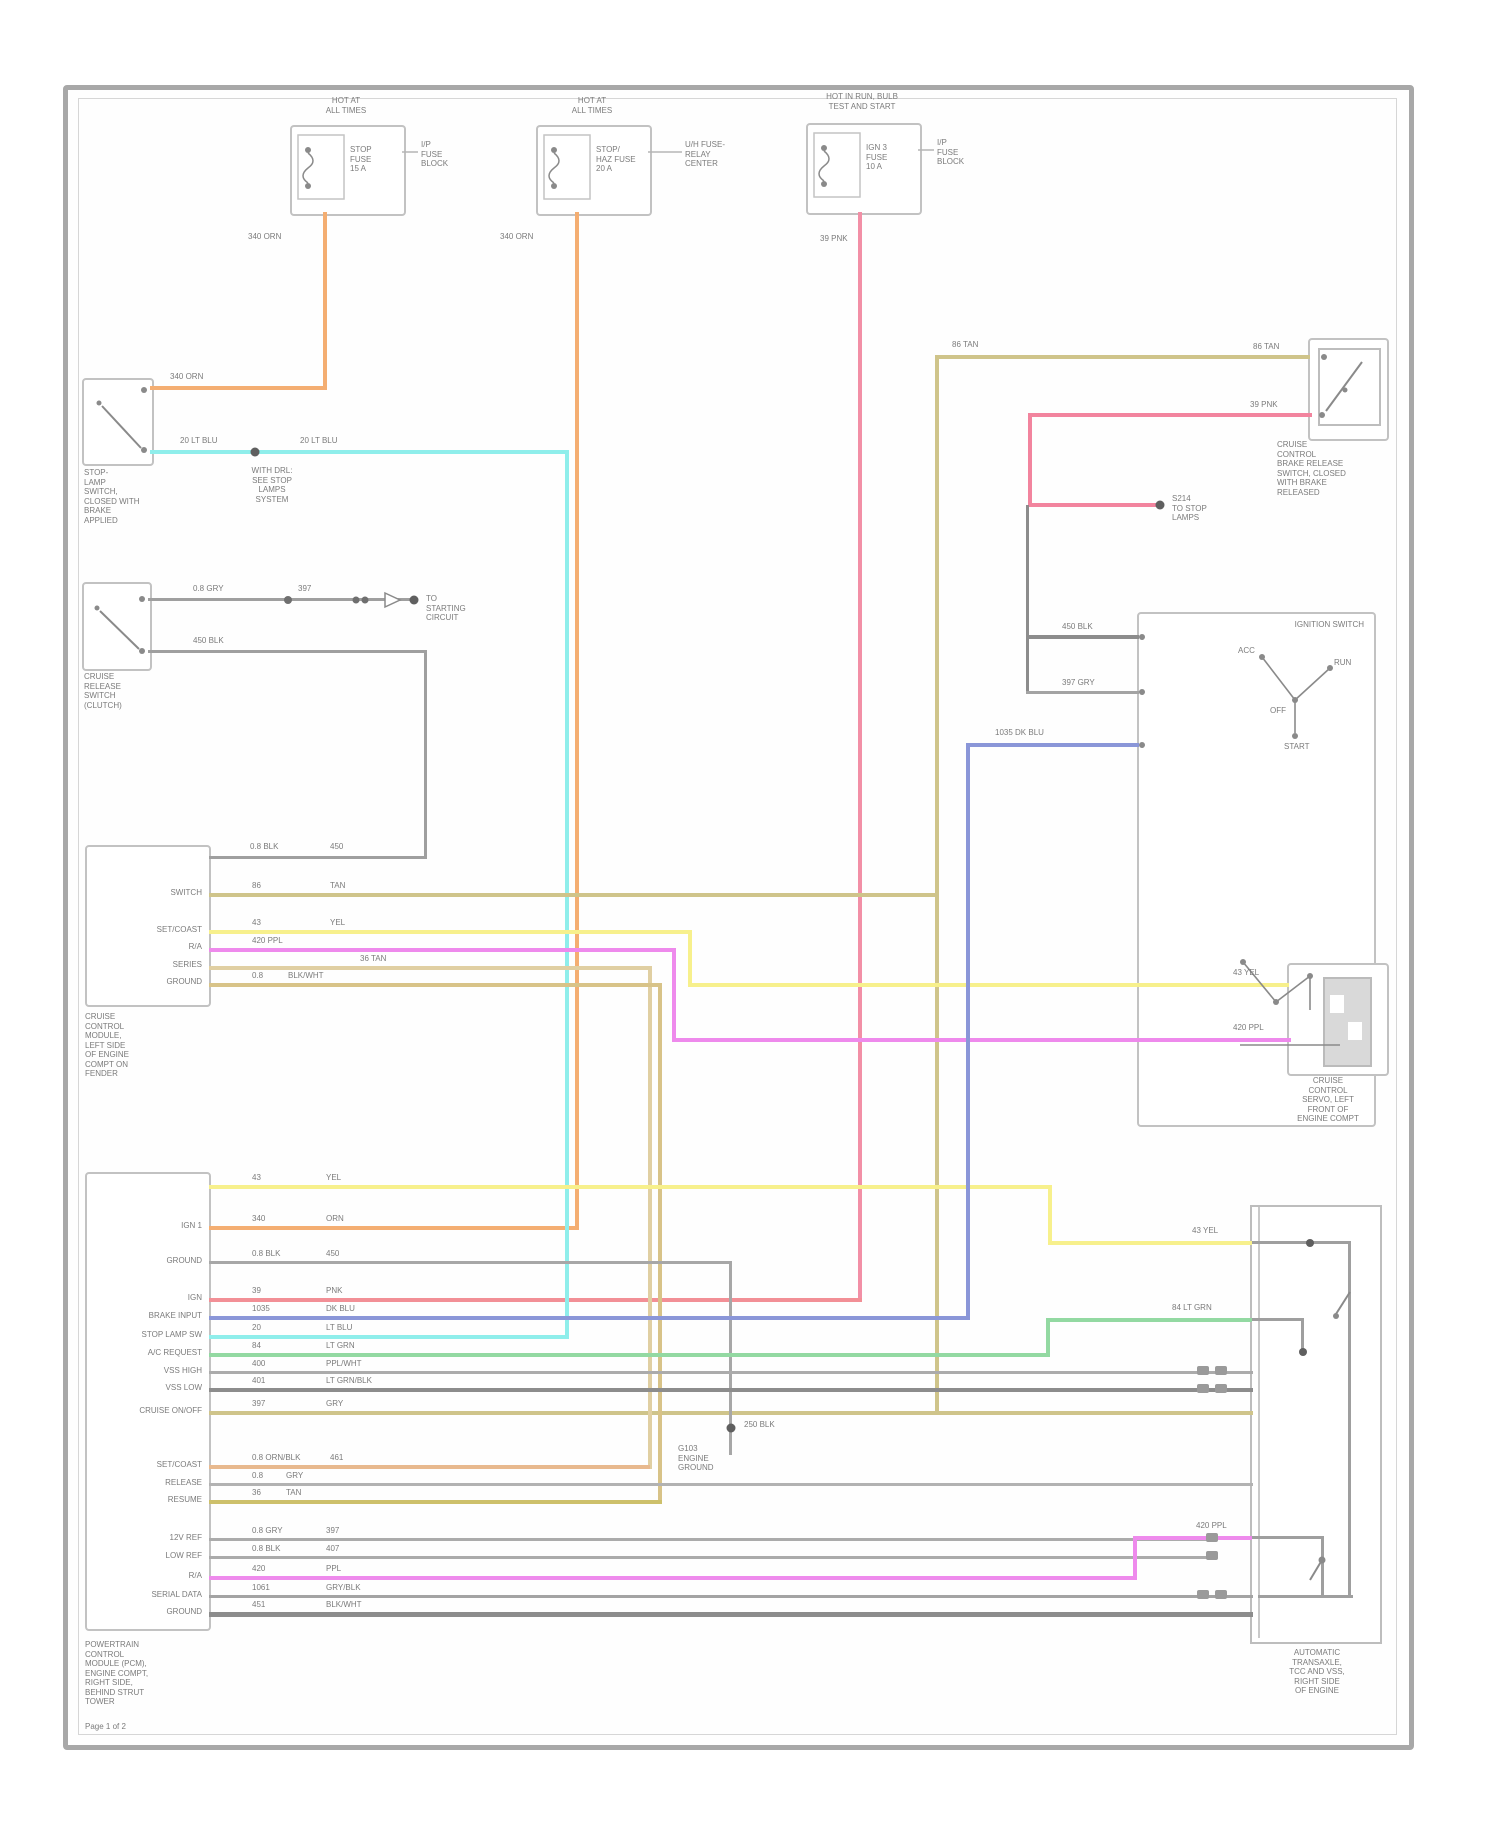  Describe the element at coordinates (1329, 624) in the screenshot. I see `ignition-title: IGNITION SWITCH` at that location.